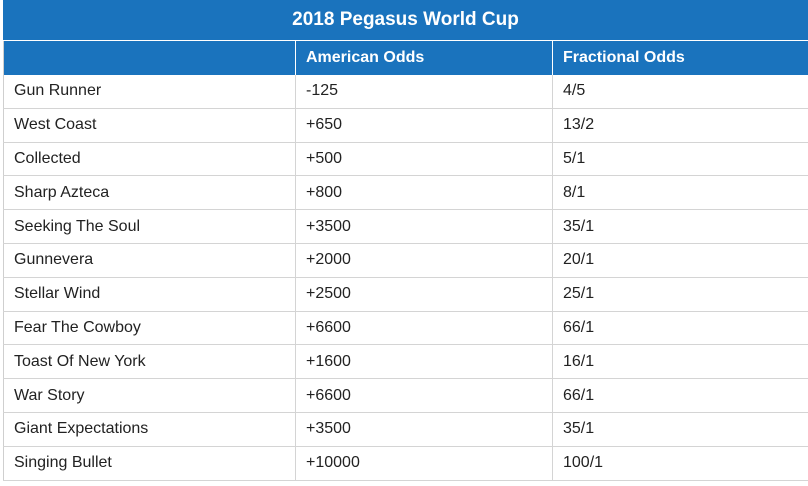 This screenshot has width=808, height=486. Describe the element at coordinates (149, 57) in the screenshot. I see `header-horse` at that location.